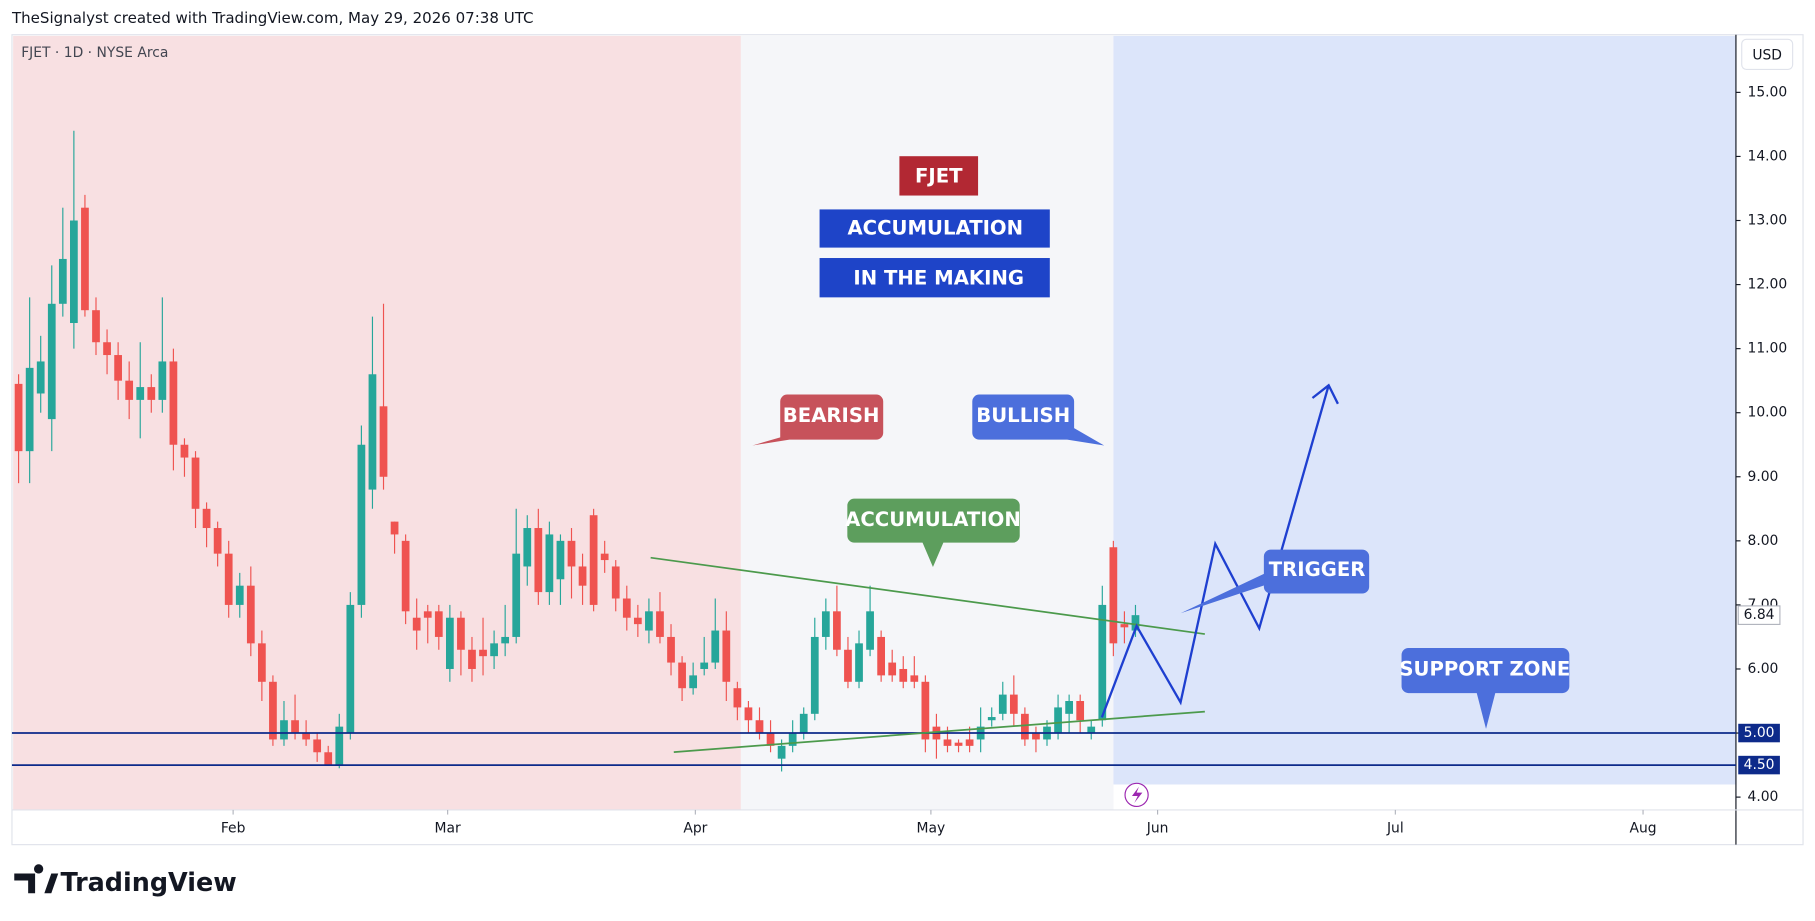  Describe the element at coordinates (927, 595) in the screenshot. I see `upper-trendline` at that location.